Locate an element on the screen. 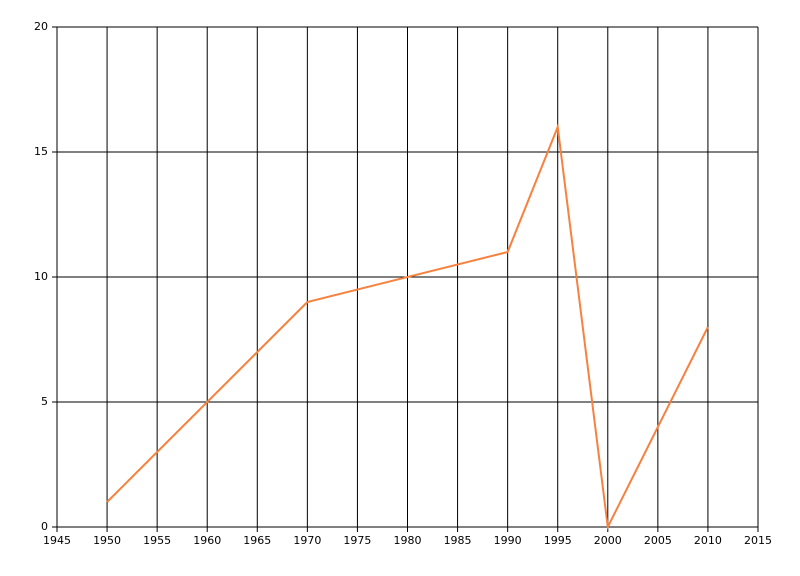 The width and height of the screenshot is (800, 576). x-tick-label: 1955 is located at coordinates (157, 540).